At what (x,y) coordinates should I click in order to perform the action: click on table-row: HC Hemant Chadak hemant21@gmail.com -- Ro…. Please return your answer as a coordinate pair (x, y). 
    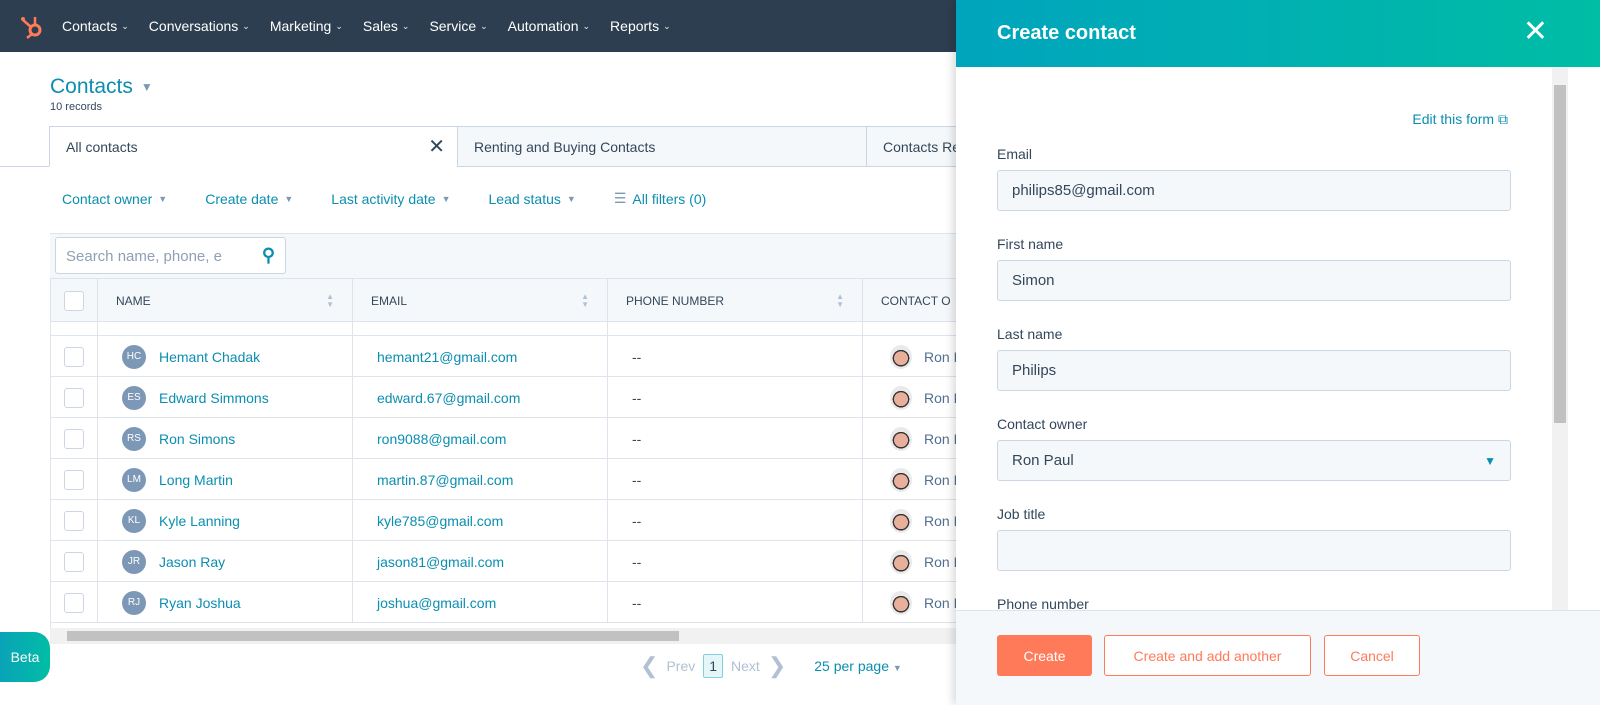
    Looking at the image, I should click on (505, 356).